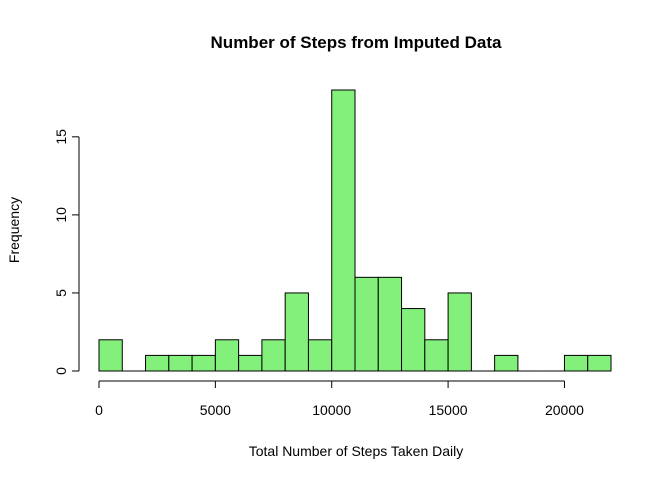  What do you see at coordinates (66, 252) in the screenshot?
I see `y-axis: 0 5 10 15` at bounding box center [66, 252].